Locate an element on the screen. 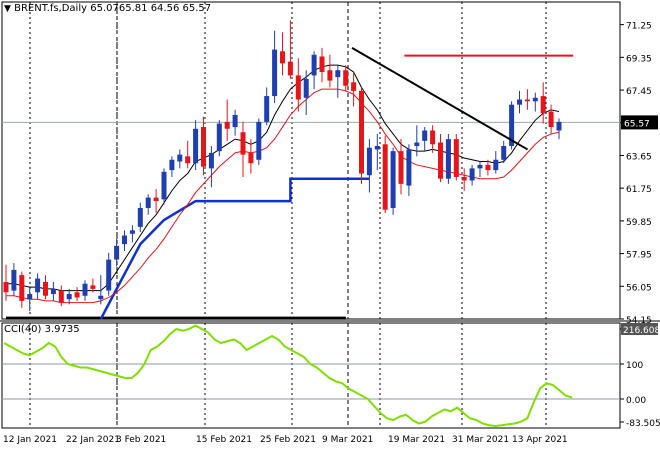 This screenshot has height=454, width=660. downtrend-line is located at coordinates (440, 99).